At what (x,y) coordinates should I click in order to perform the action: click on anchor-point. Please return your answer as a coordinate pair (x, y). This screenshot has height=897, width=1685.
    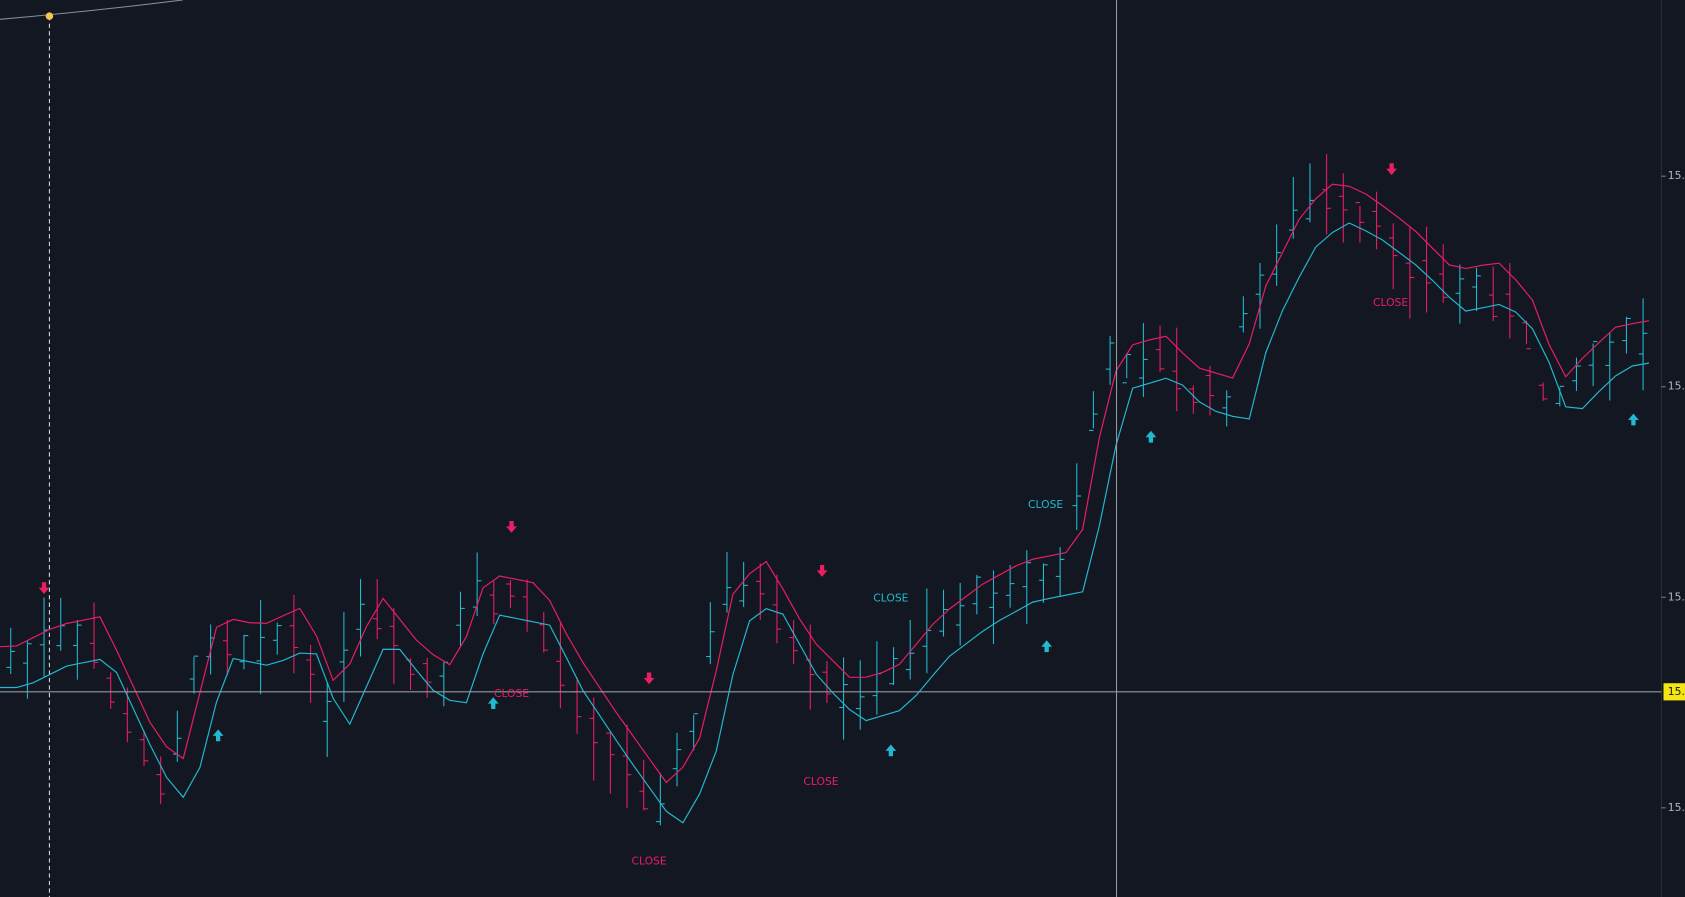
    Looking at the image, I should click on (49, 16).